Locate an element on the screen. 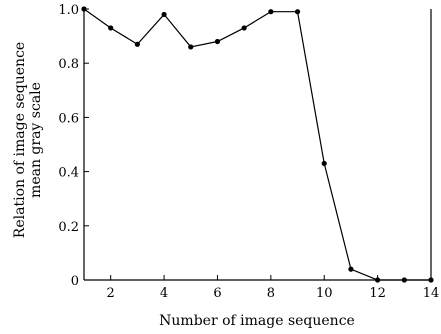 The width and height of the screenshot is (441, 334). y-axis-title-line-1: Relation of image sequence is located at coordinates (20, 140).